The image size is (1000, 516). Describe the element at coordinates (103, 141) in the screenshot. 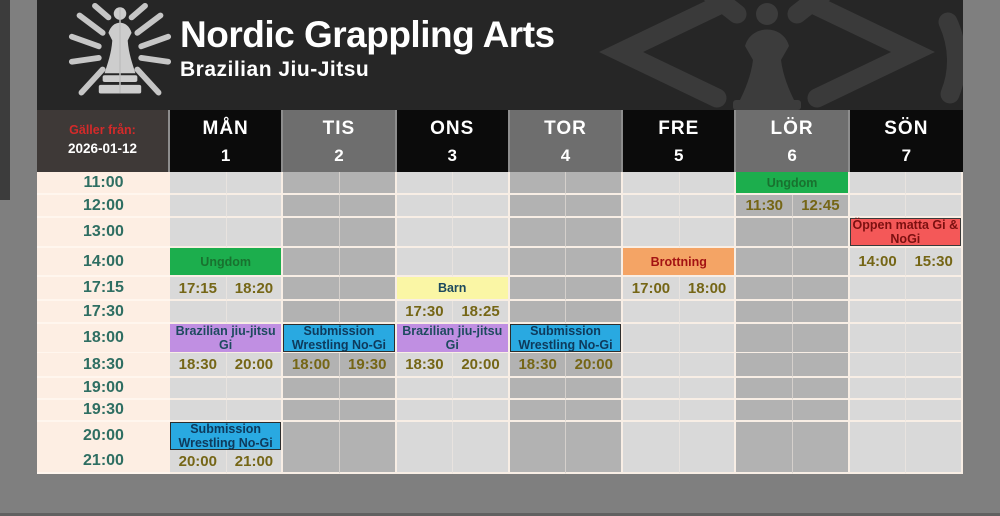

I see `valid-from-cell: Gäller från: 2026-01-12` at that location.